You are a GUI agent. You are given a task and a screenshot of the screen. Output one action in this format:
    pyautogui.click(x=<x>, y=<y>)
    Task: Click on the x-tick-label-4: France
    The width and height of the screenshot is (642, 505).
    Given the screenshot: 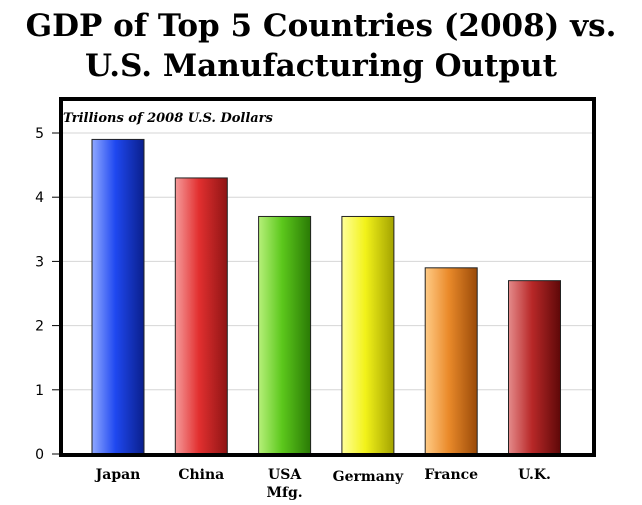 What is the action you would take?
    pyautogui.click(x=451, y=475)
    